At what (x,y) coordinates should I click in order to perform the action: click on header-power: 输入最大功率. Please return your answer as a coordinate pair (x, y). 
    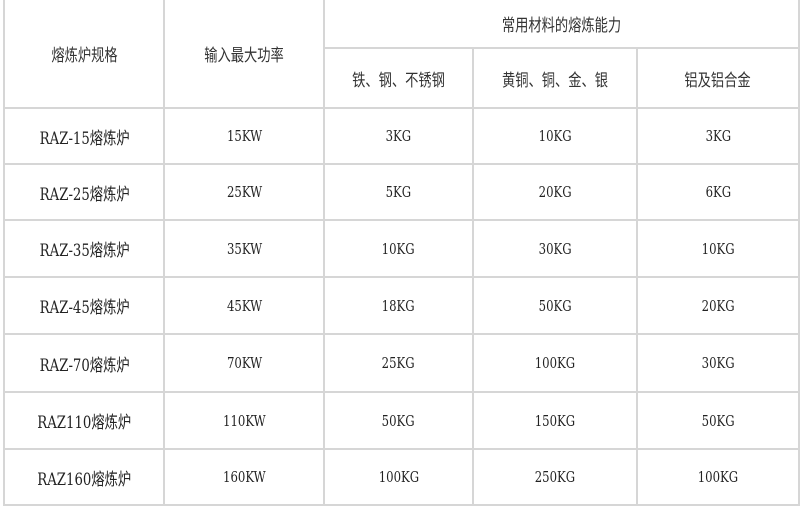
    Looking at the image, I should click on (244, 54).